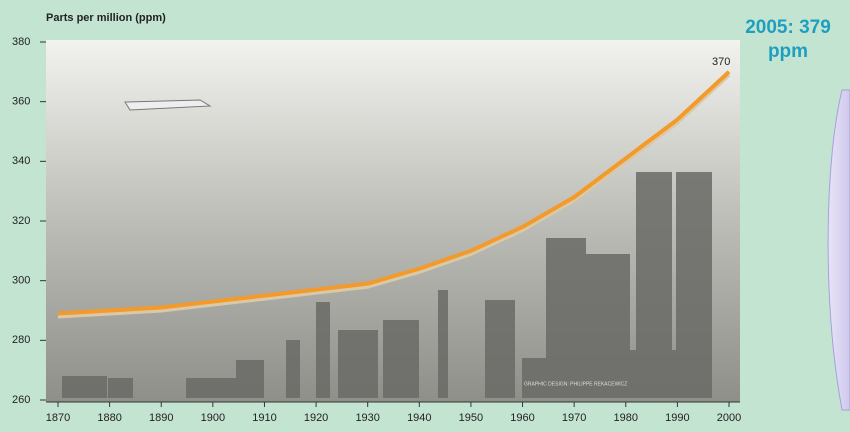 This screenshot has height=432, width=850. Describe the element at coordinates (106, 18) in the screenshot. I see `y-axis-label: Parts per million (ppm)` at that location.